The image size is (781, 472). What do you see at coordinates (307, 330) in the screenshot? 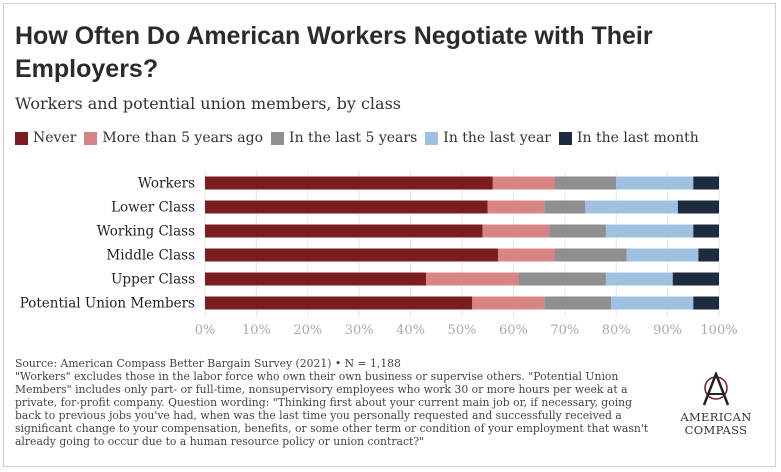
I see `x-tick-label: 20%` at bounding box center [307, 330].